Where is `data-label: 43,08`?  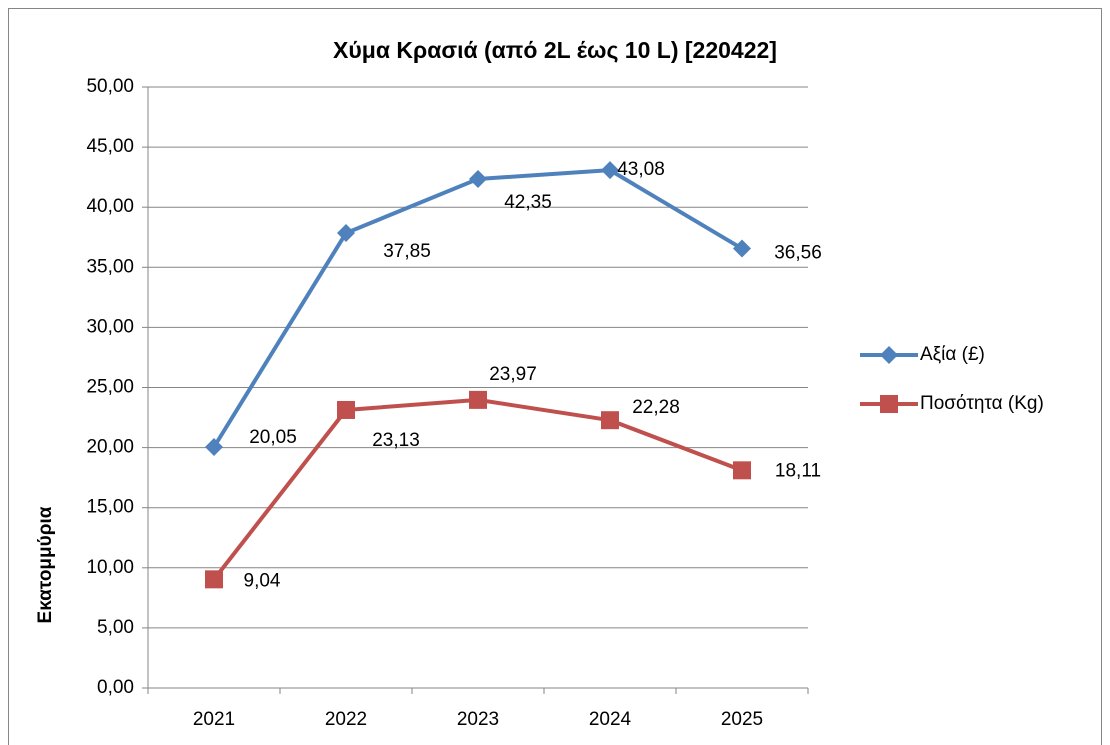
data-label: 43,08 is located at coordinates (641, 169).